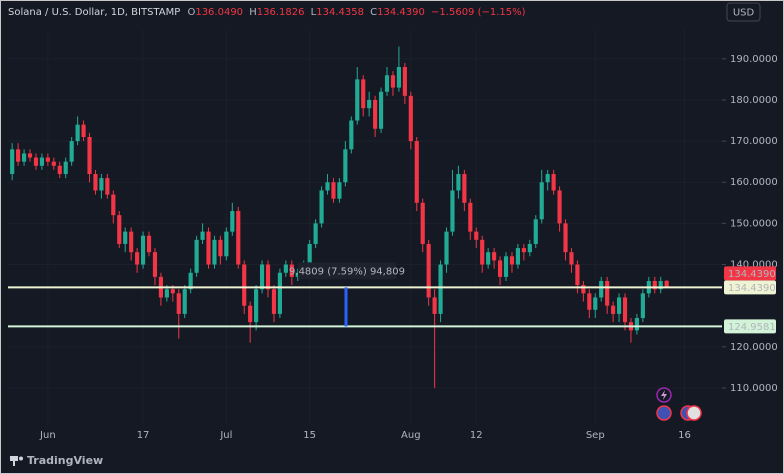 Image resolution: width=784 pixels, height=474 pixels. I want to click on currency-button, so click(743, 12).